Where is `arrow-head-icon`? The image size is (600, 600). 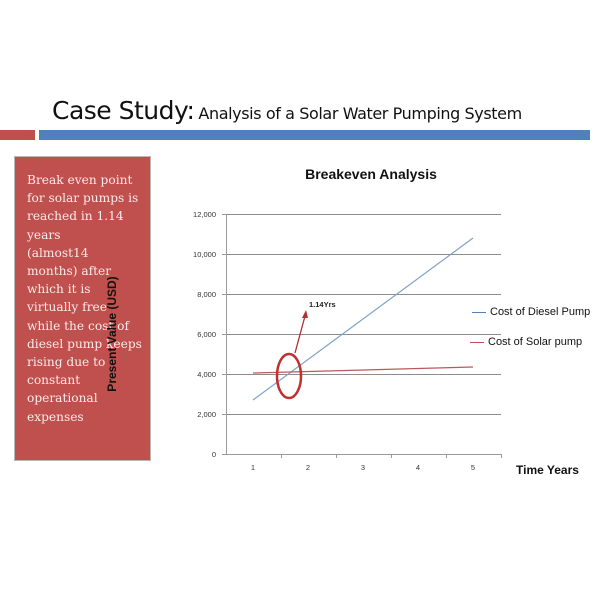
arrow-head-icon is located at coordinates (305, 314).